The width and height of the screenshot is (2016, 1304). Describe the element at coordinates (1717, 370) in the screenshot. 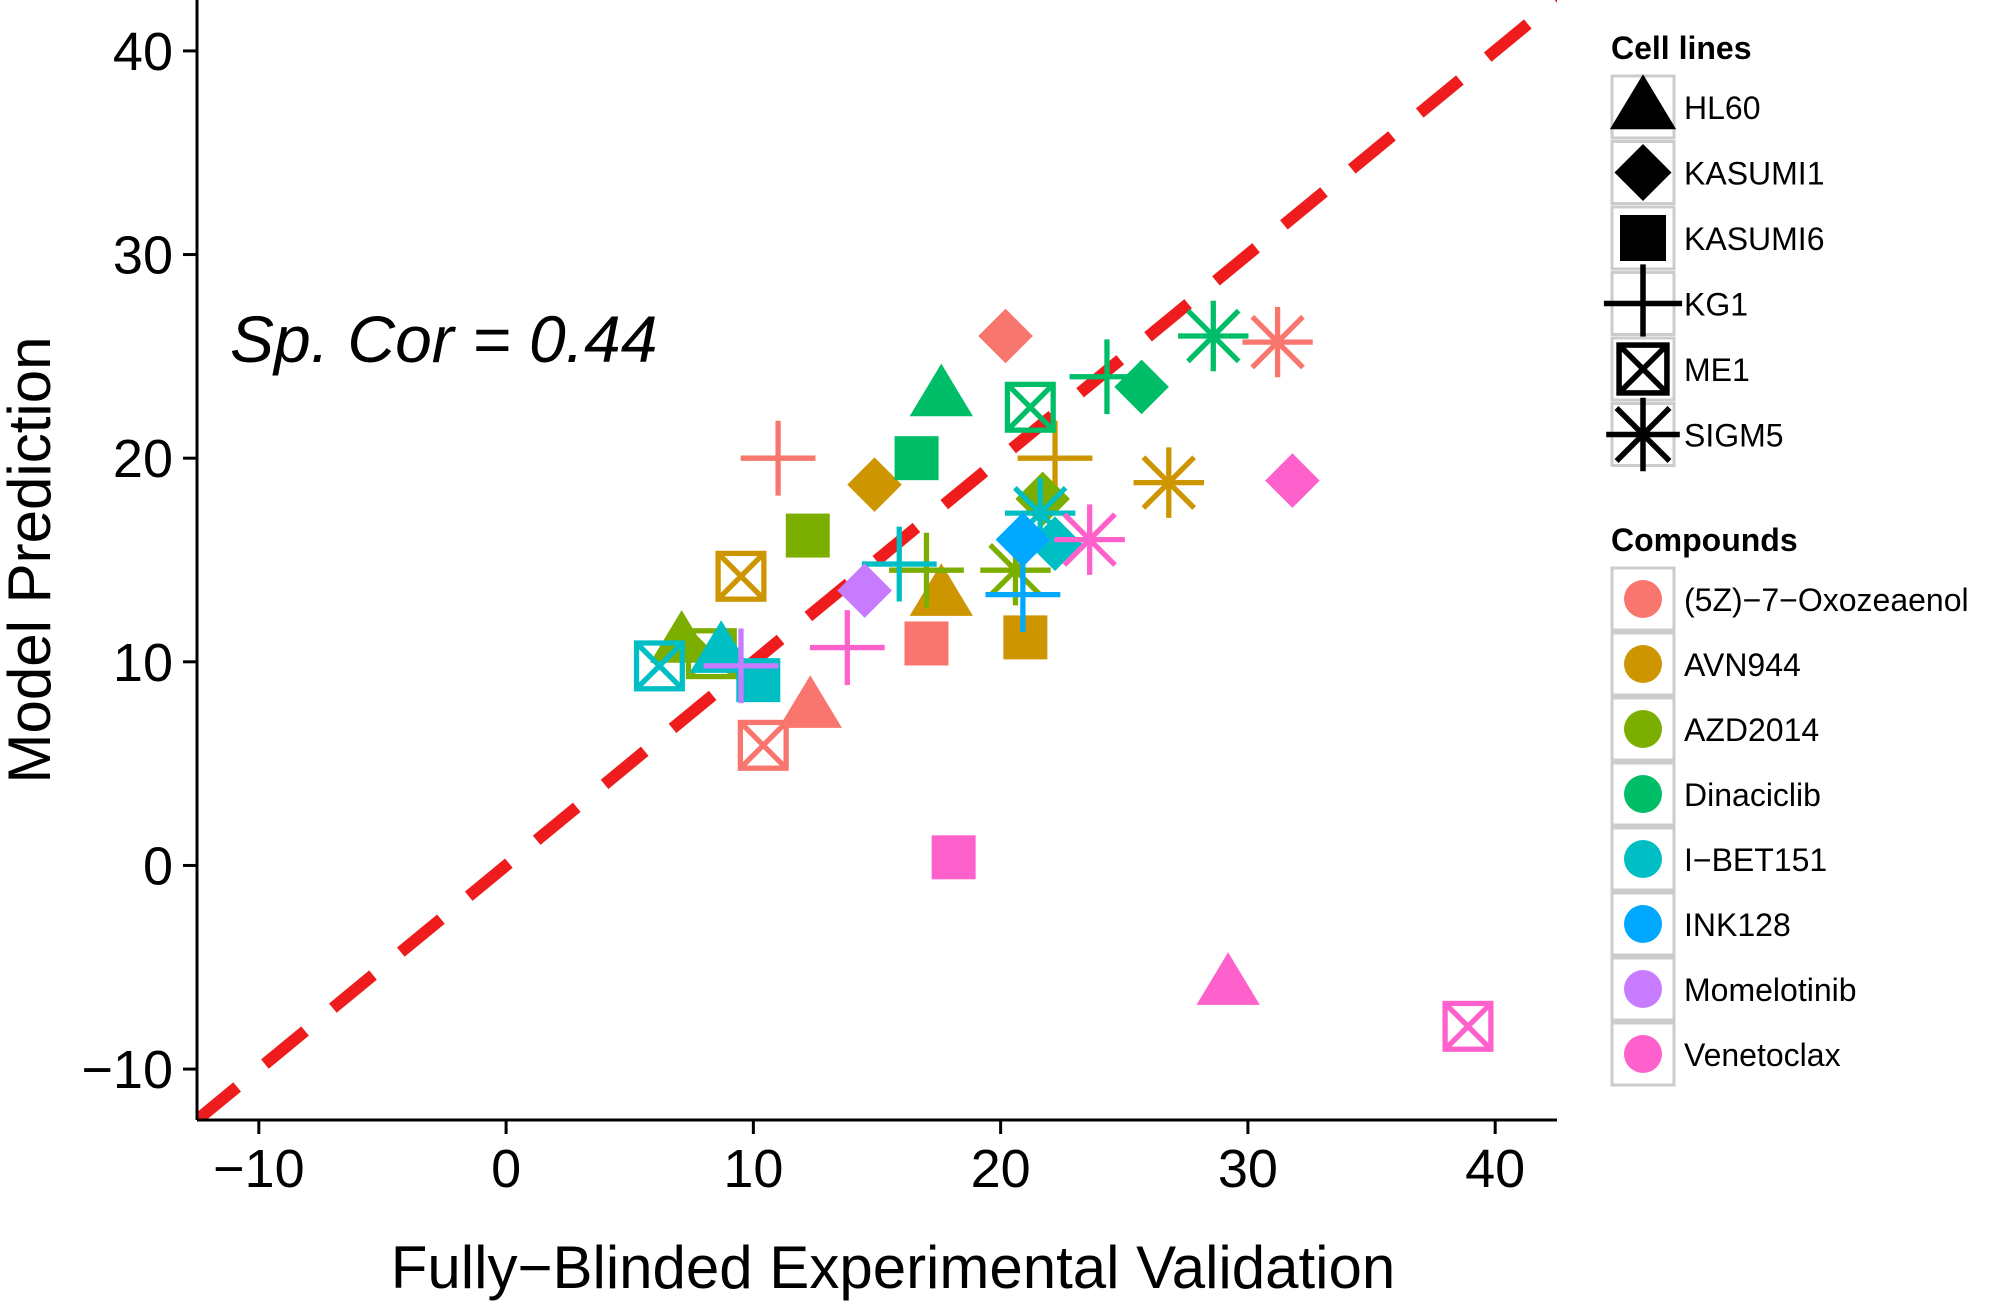

I see `legend-label: ME1` at that location.